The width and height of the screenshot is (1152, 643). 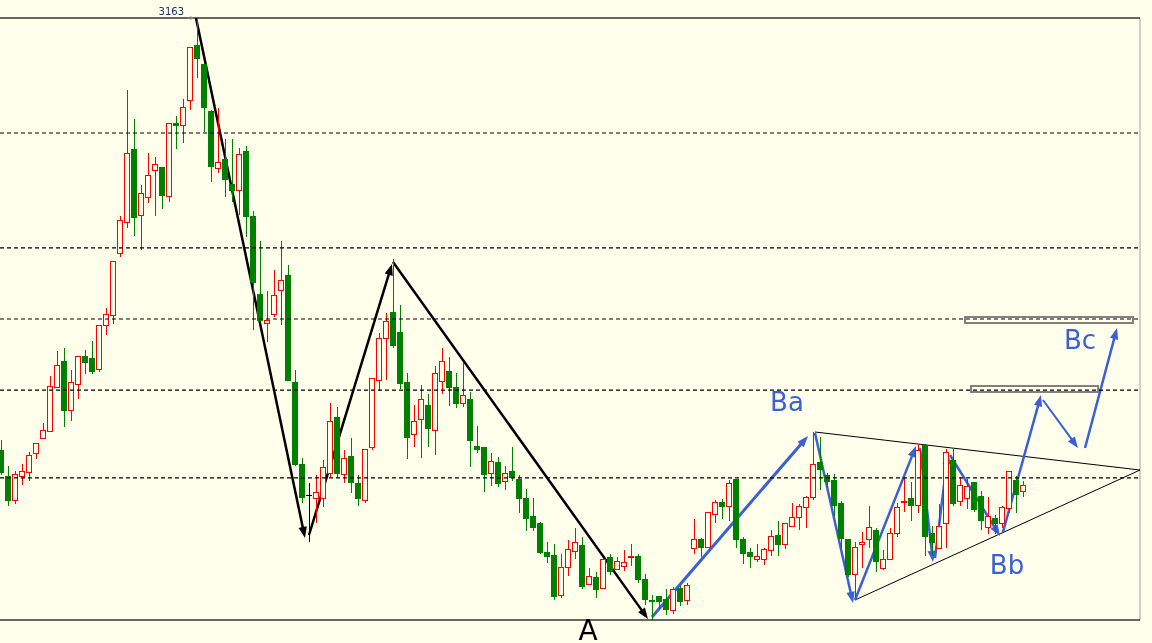 I want to click on text: 3163, so click(x=171, y=11).